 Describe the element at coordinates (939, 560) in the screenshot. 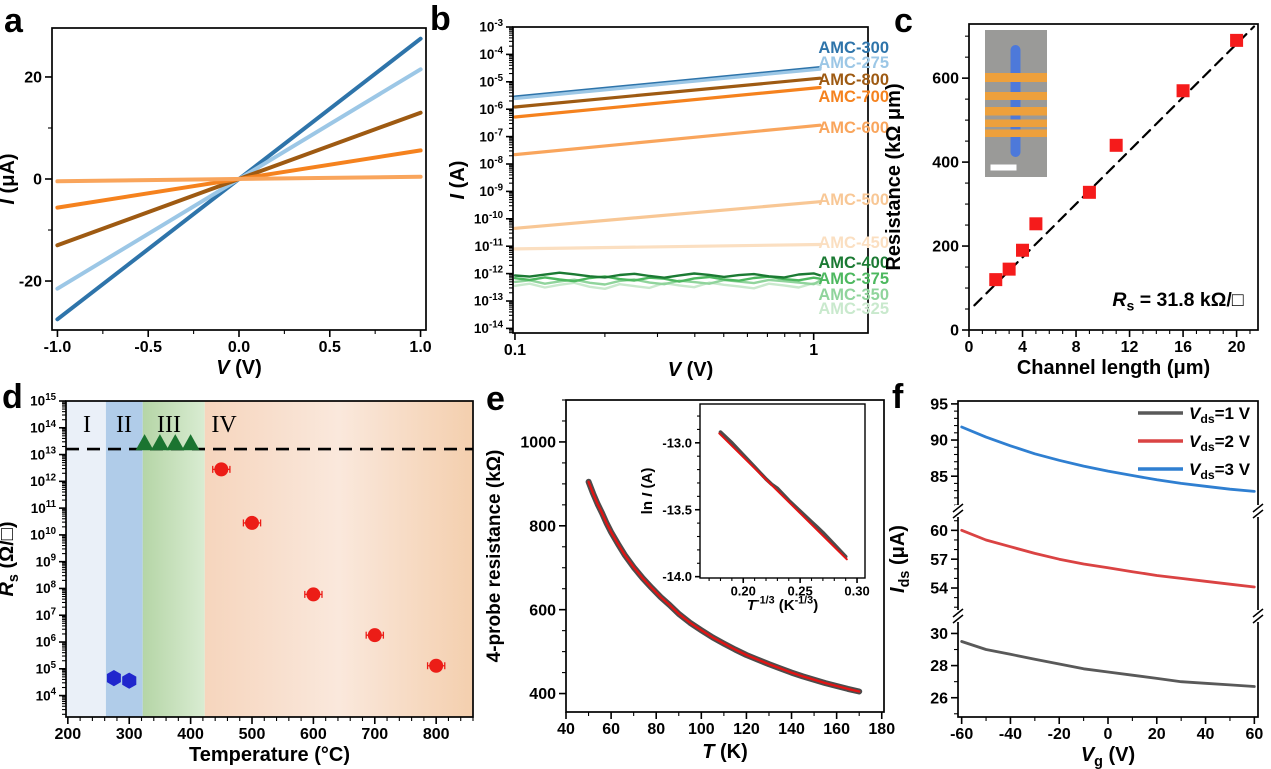

I see `svg-text: 57` at that location.